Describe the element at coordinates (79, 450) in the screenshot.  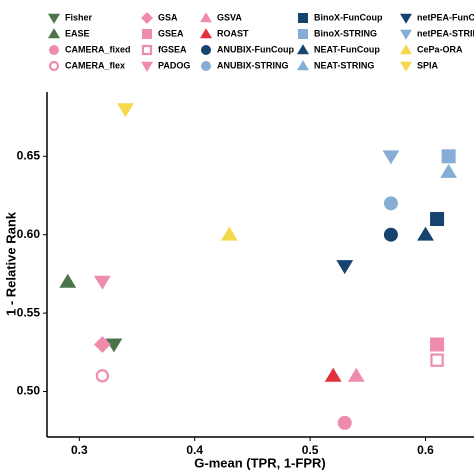
I see `x-tick-label: 0.3` at that location.